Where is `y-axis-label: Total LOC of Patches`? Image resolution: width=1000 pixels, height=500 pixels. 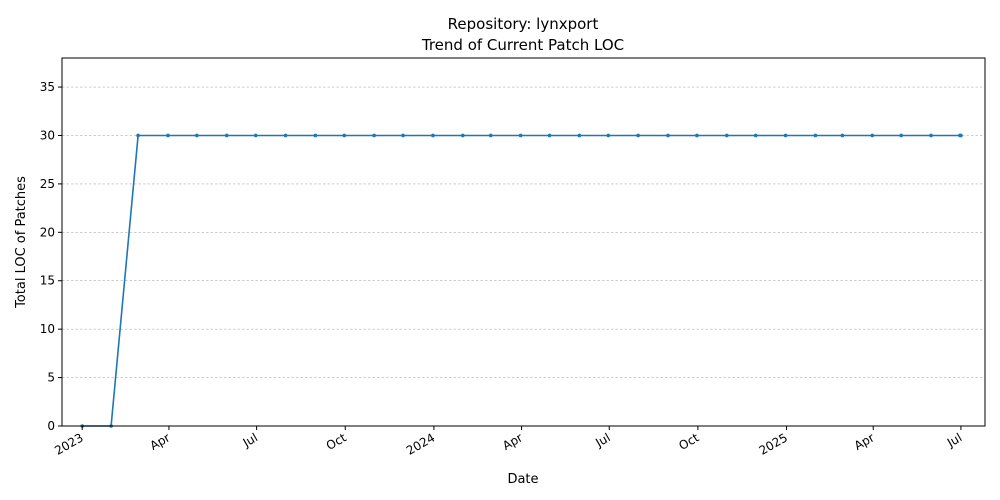
y-axis-label: Total LOC of Patches is located at coordinates (21, 242).